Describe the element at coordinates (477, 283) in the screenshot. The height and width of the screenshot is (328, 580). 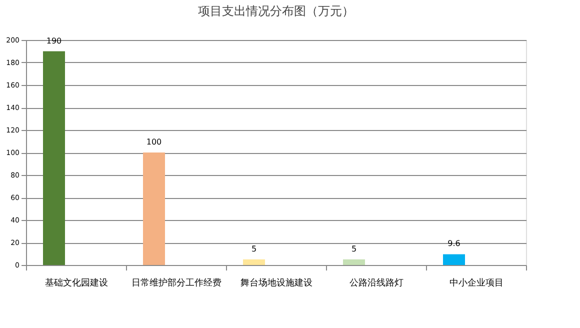
I see `x-tick-label: 中小企业项目` at that location.